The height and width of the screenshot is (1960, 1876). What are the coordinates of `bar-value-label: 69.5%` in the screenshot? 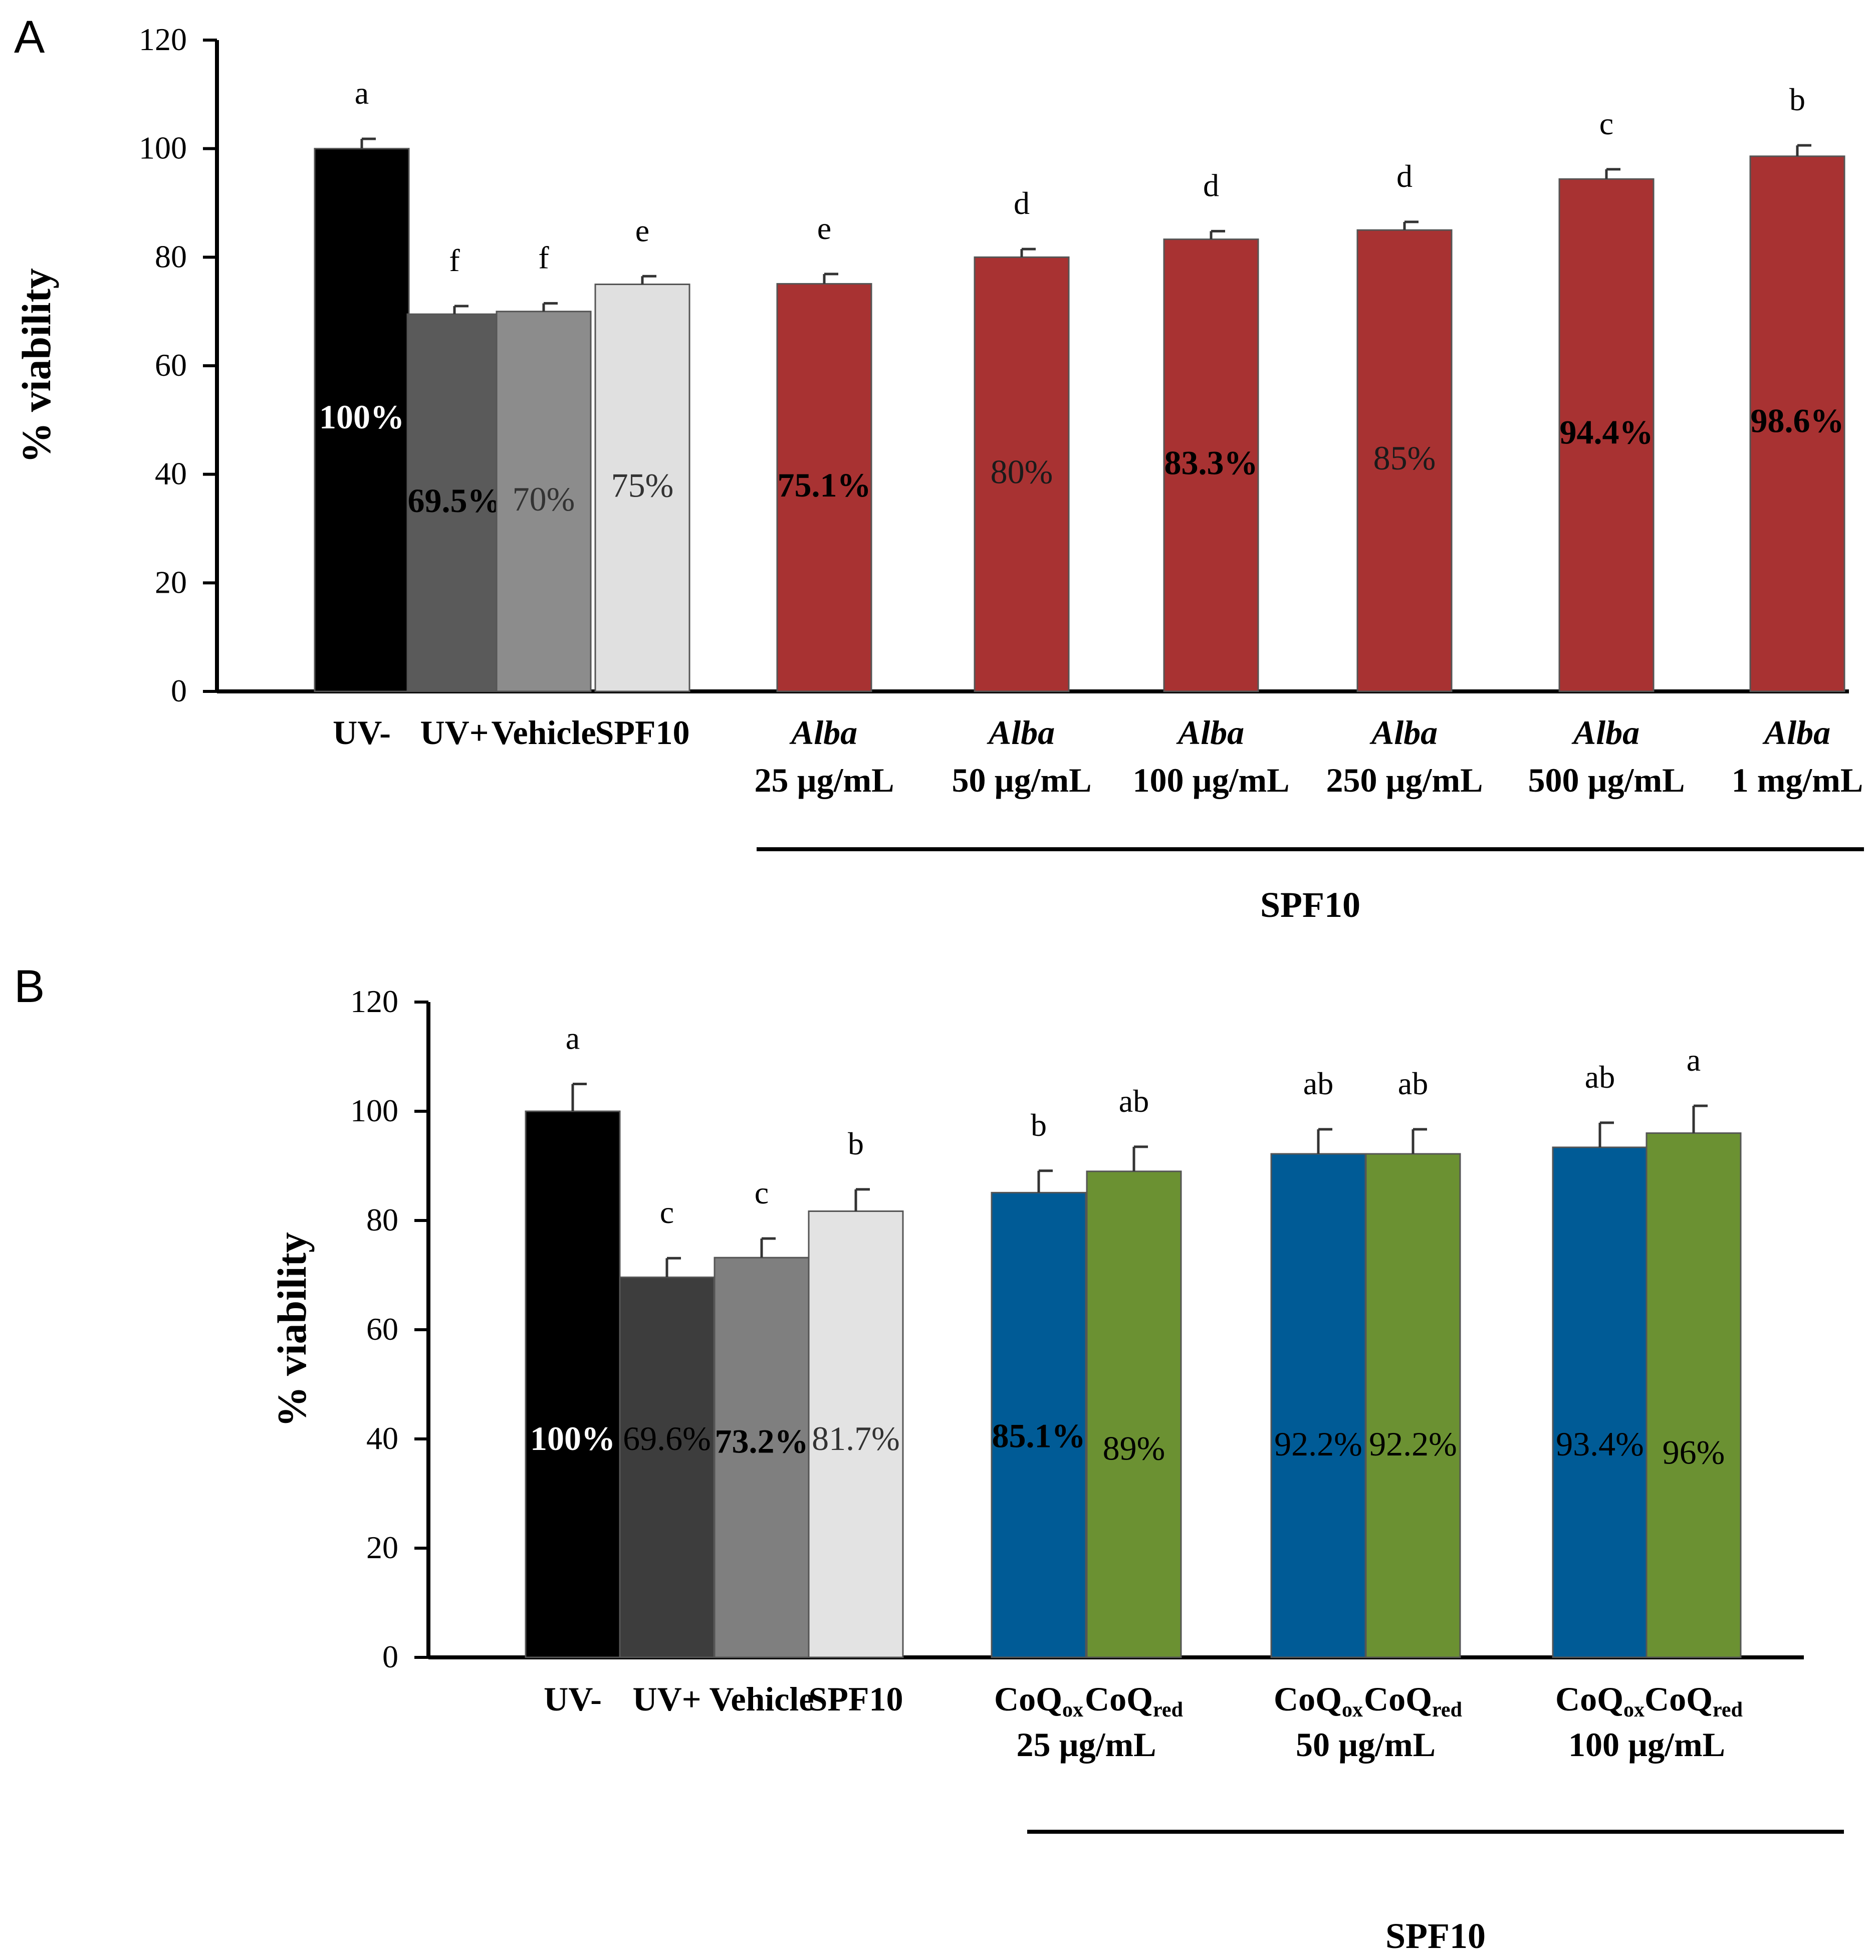 It's located at (455, 500).